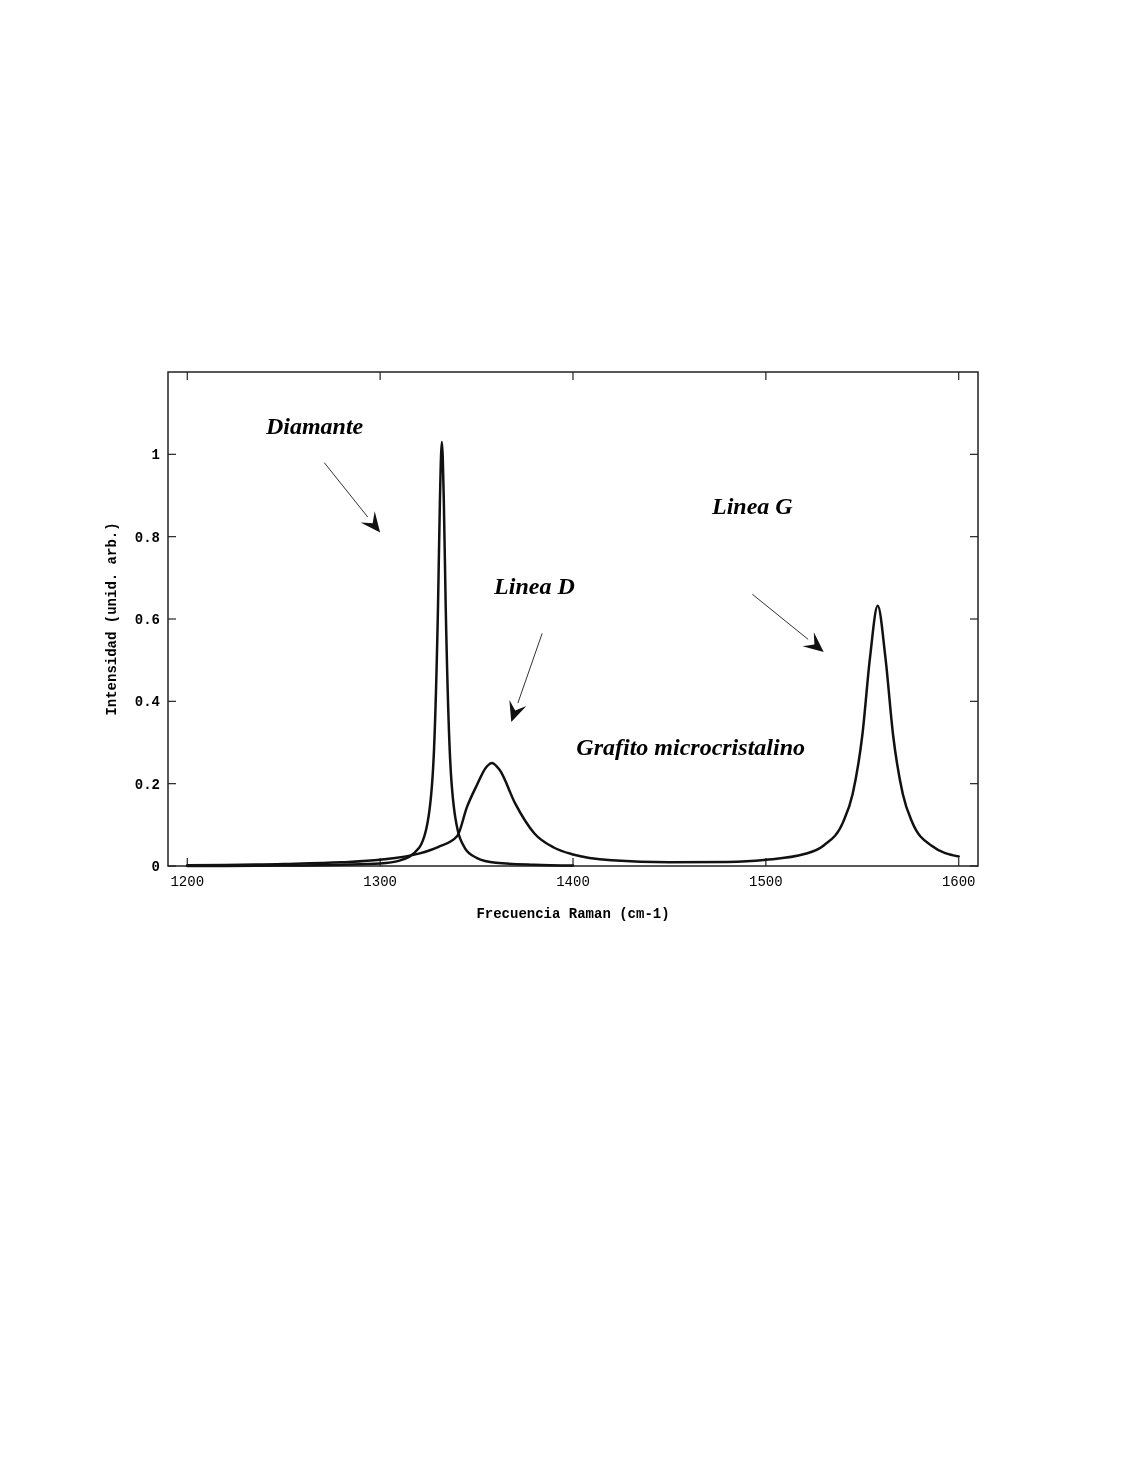 The image size is (1132, 1469). I want to click on x-tick-label: 1200, so click(187, 882).